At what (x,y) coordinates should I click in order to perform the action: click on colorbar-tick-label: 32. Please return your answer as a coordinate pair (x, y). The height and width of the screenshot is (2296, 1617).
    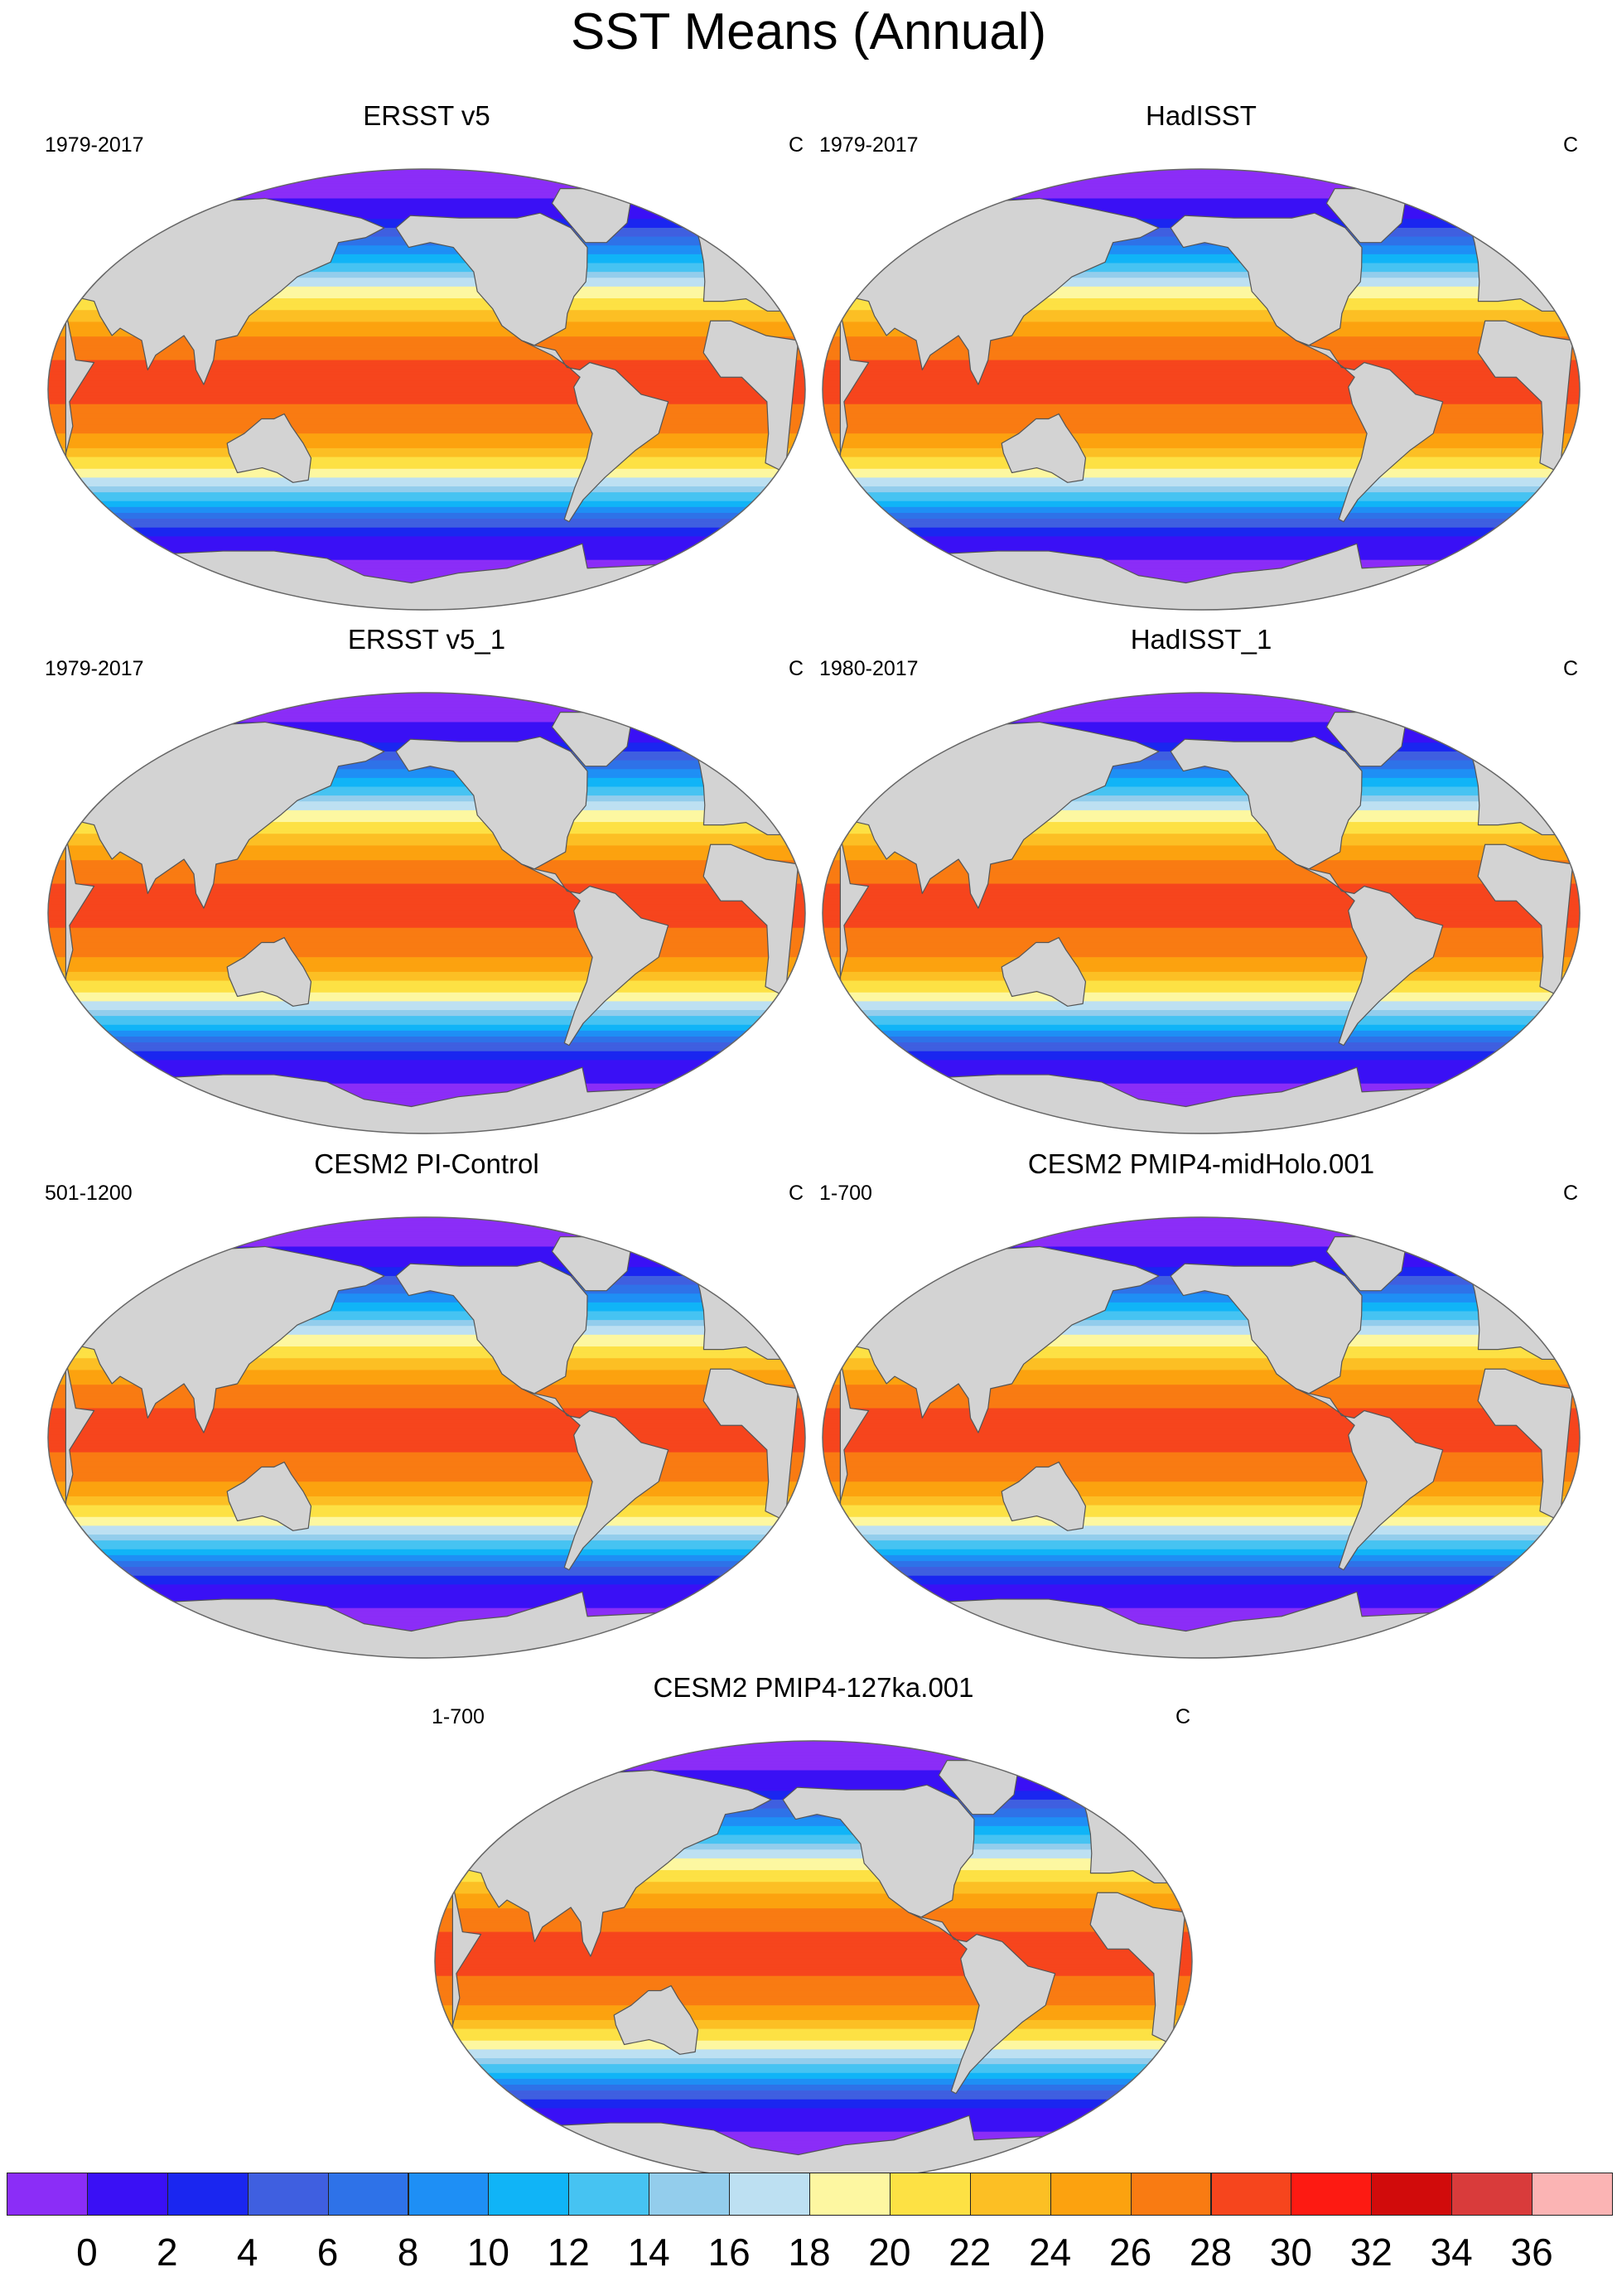
    Looking at the image, I should click on (1371, 2252).